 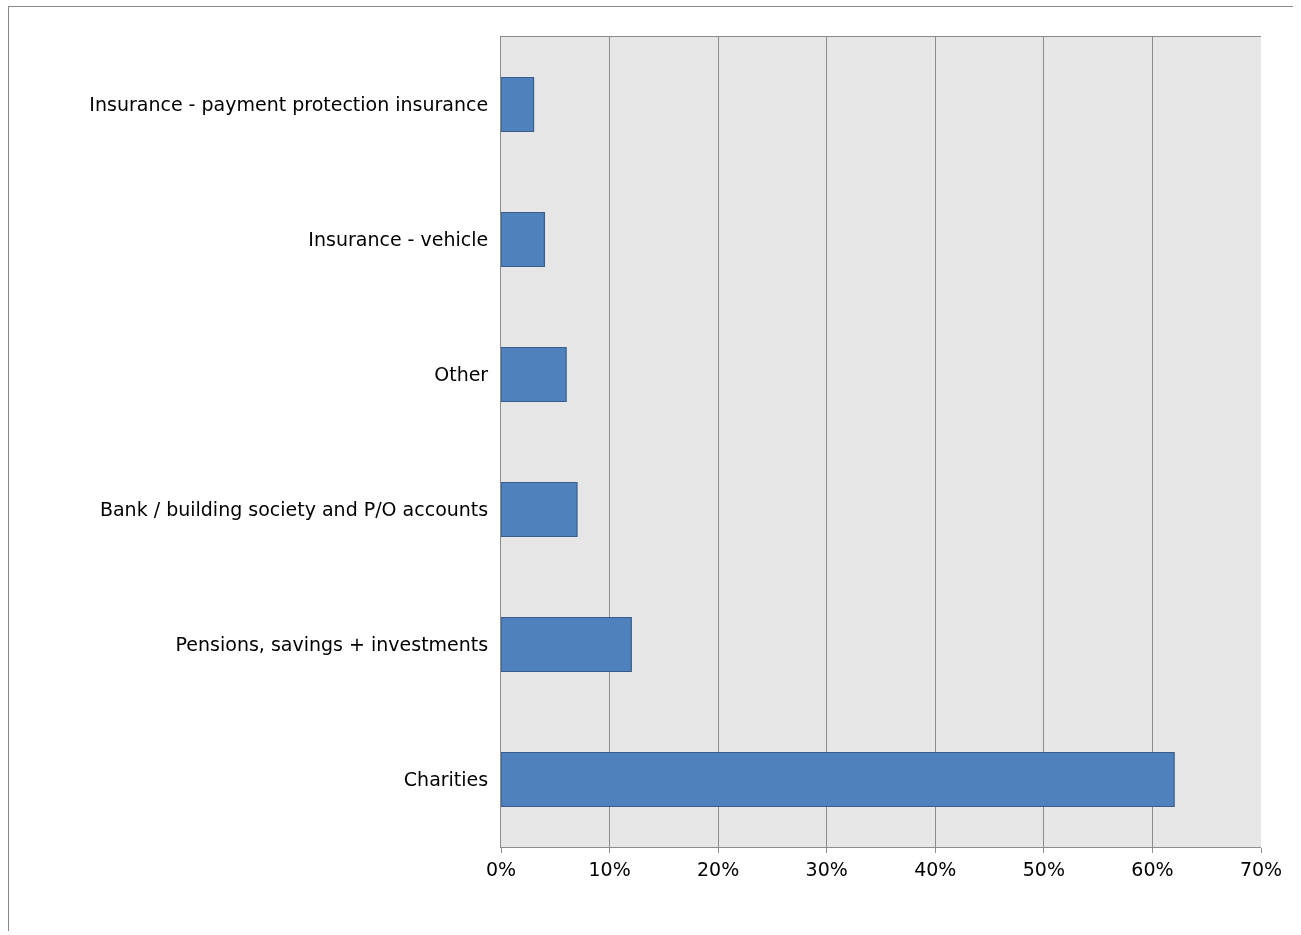 I want to click on y-tick-label: Other, so click(x=461, y=374).